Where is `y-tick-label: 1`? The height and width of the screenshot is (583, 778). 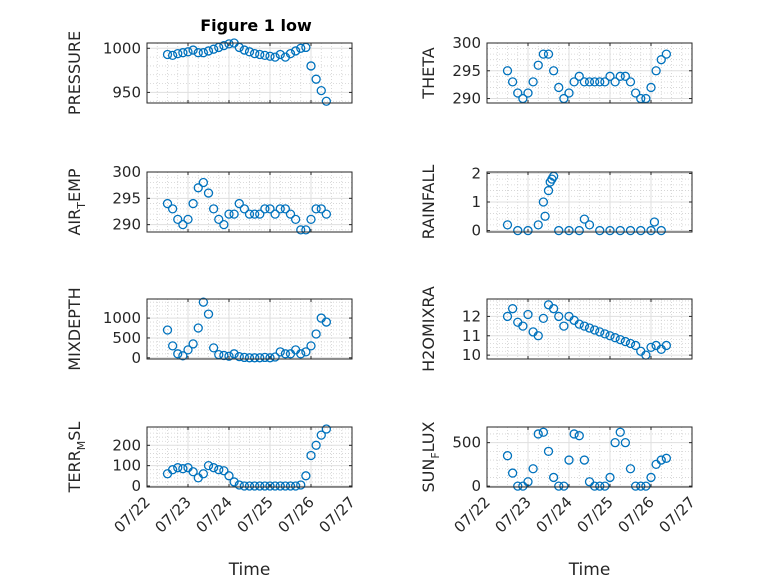 y-tick-label: 1 is located at coordinates (476, 202).